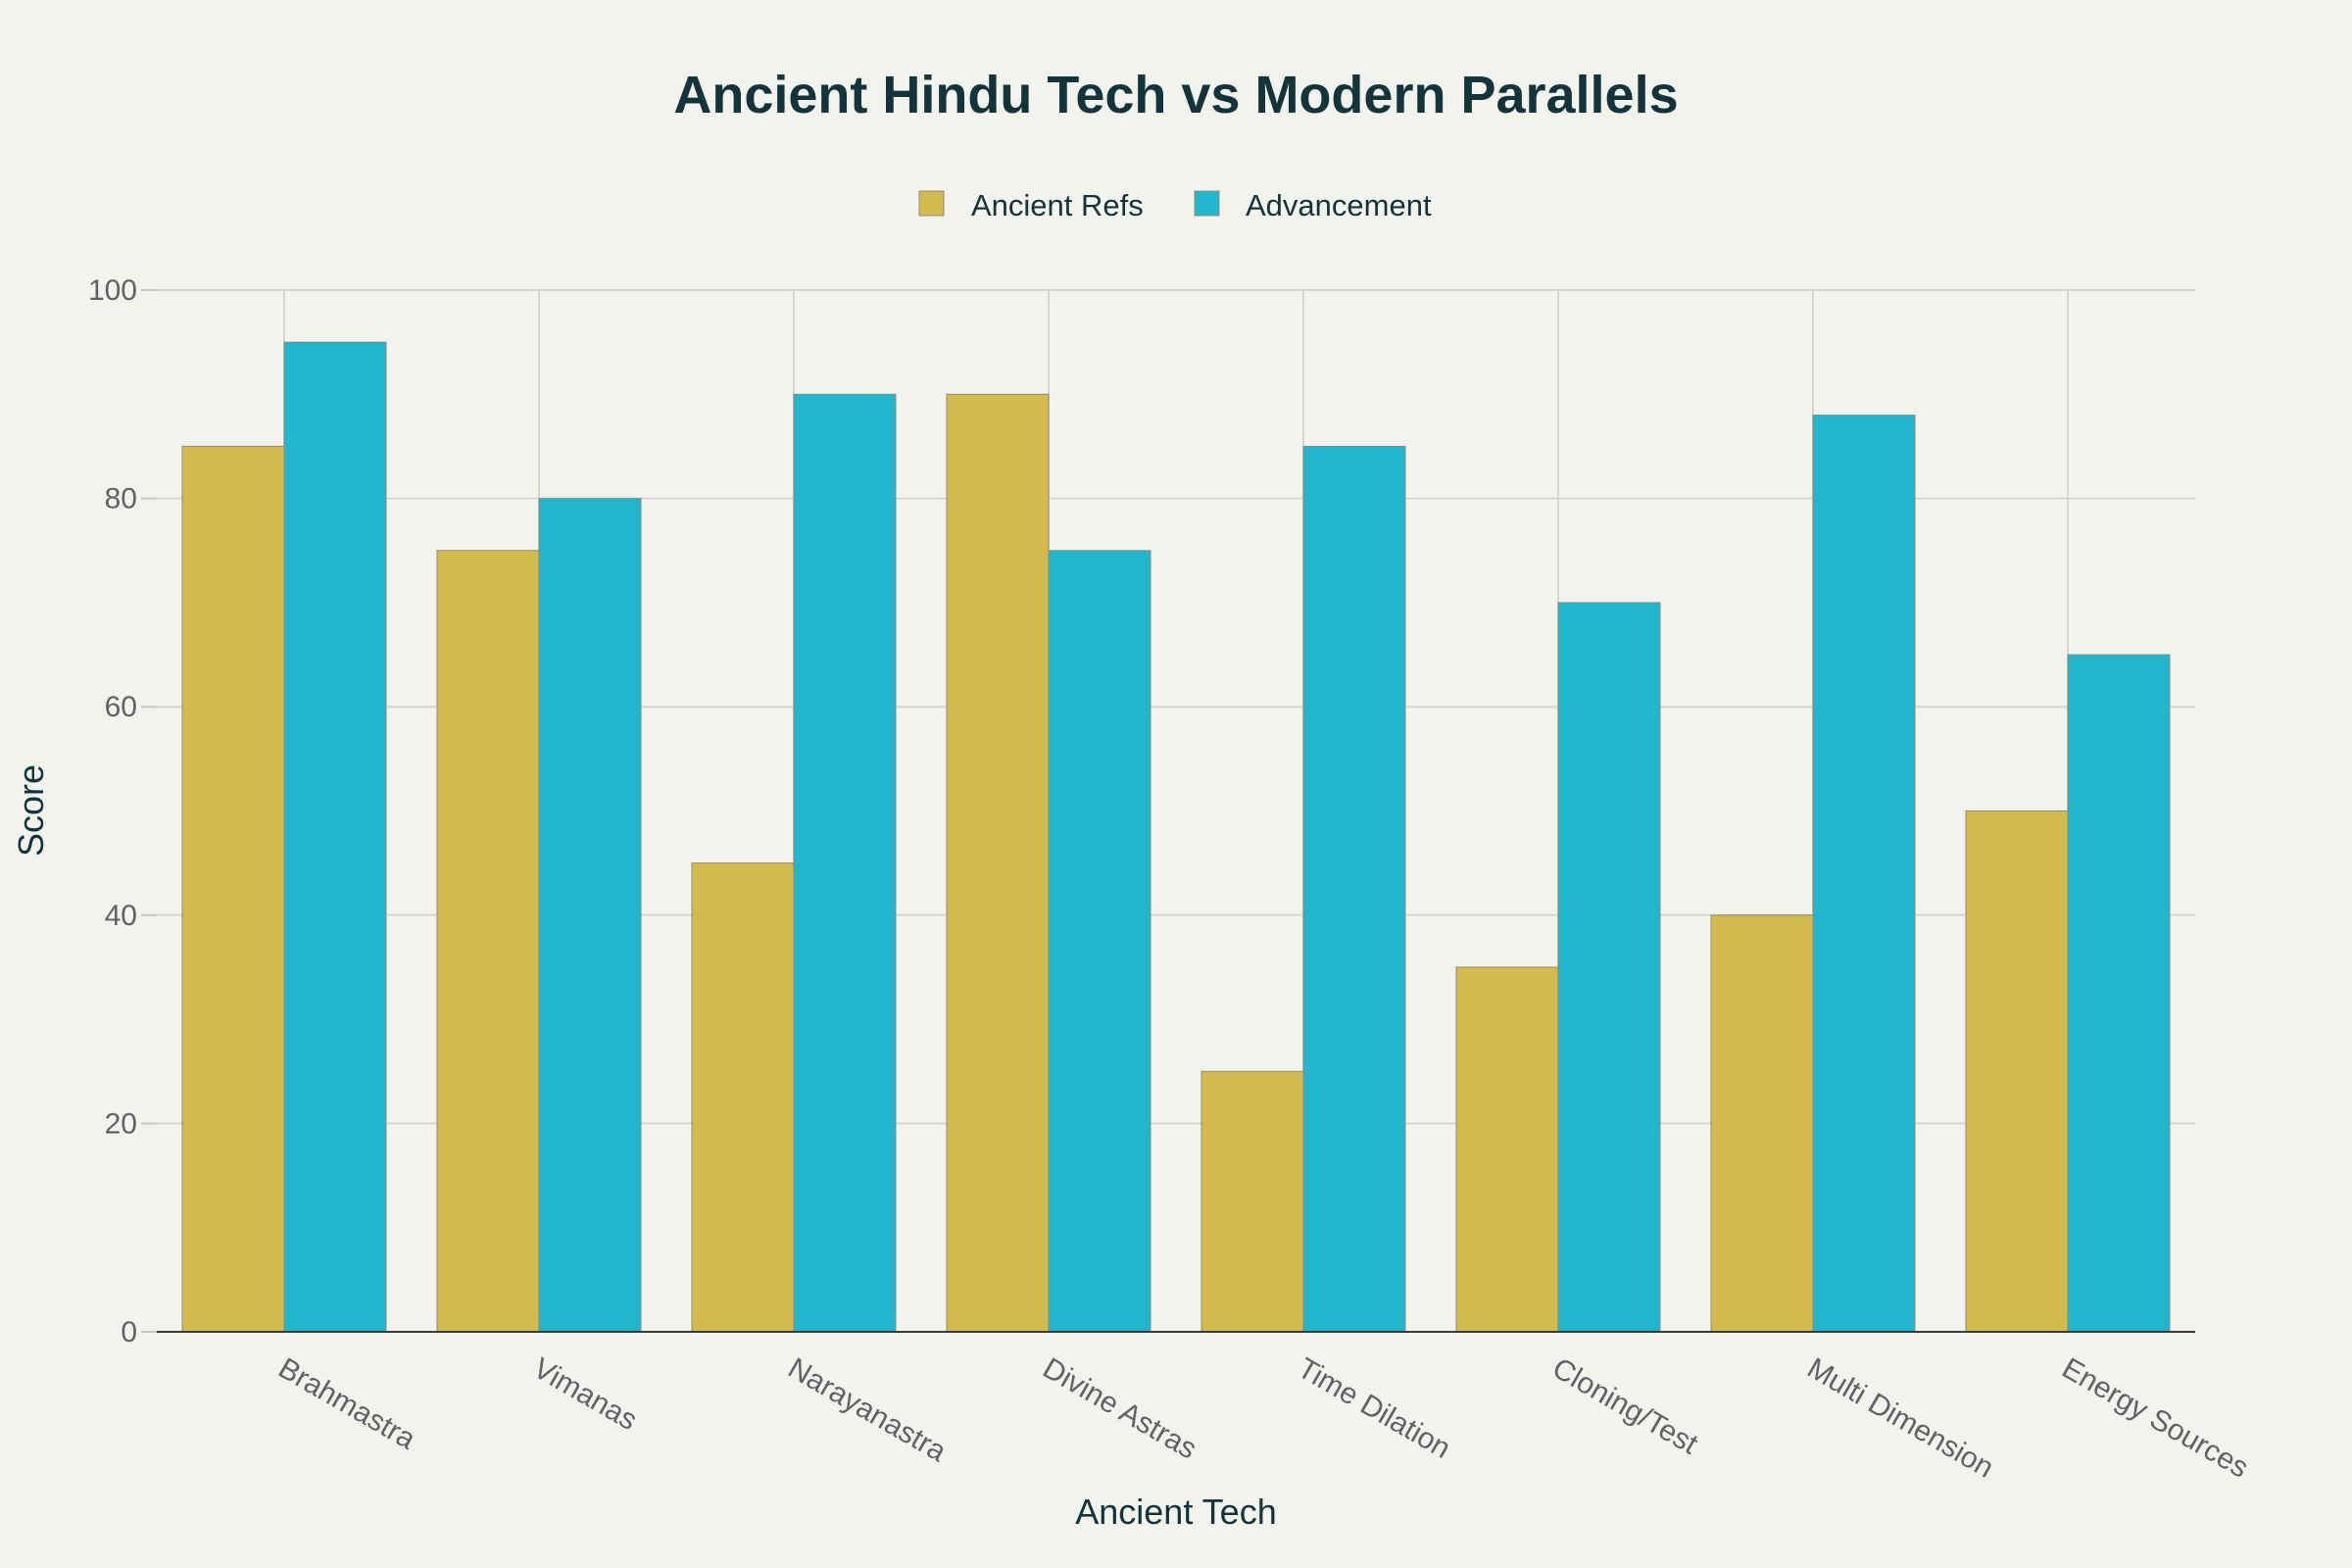  I want to click on bar-advancement-brahmastra, so click(335, 837).